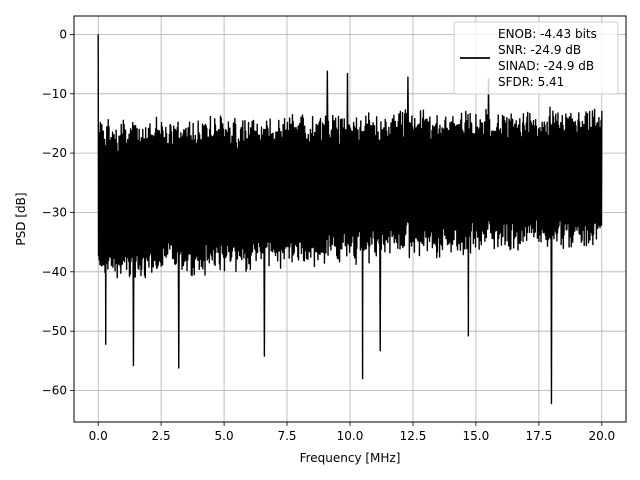 This screenshot has height=480, width=640. Describe the element at coordinates (98, 436) in the screenshot. I see `x-tick-label: 0.0` at that location.